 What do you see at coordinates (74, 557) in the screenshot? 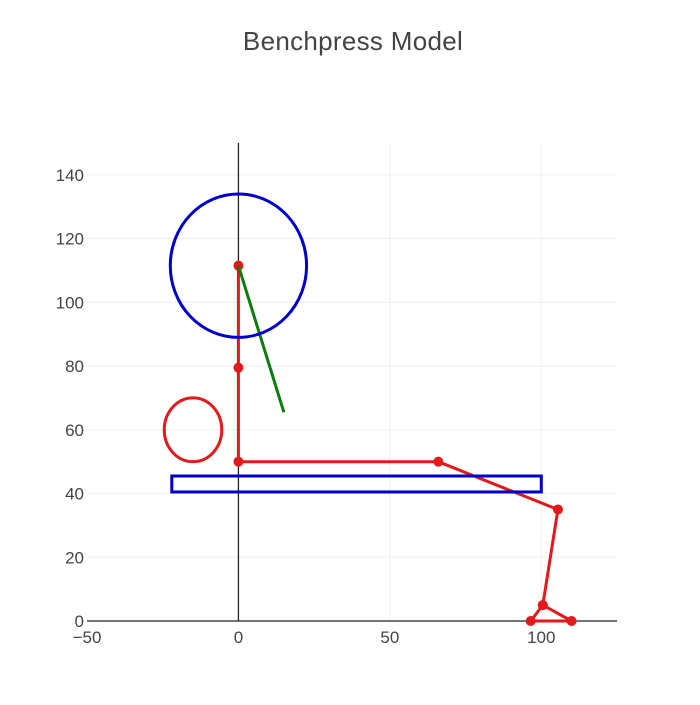
I see `y-tick-label-1: 20` at bounding box center [74, 557].